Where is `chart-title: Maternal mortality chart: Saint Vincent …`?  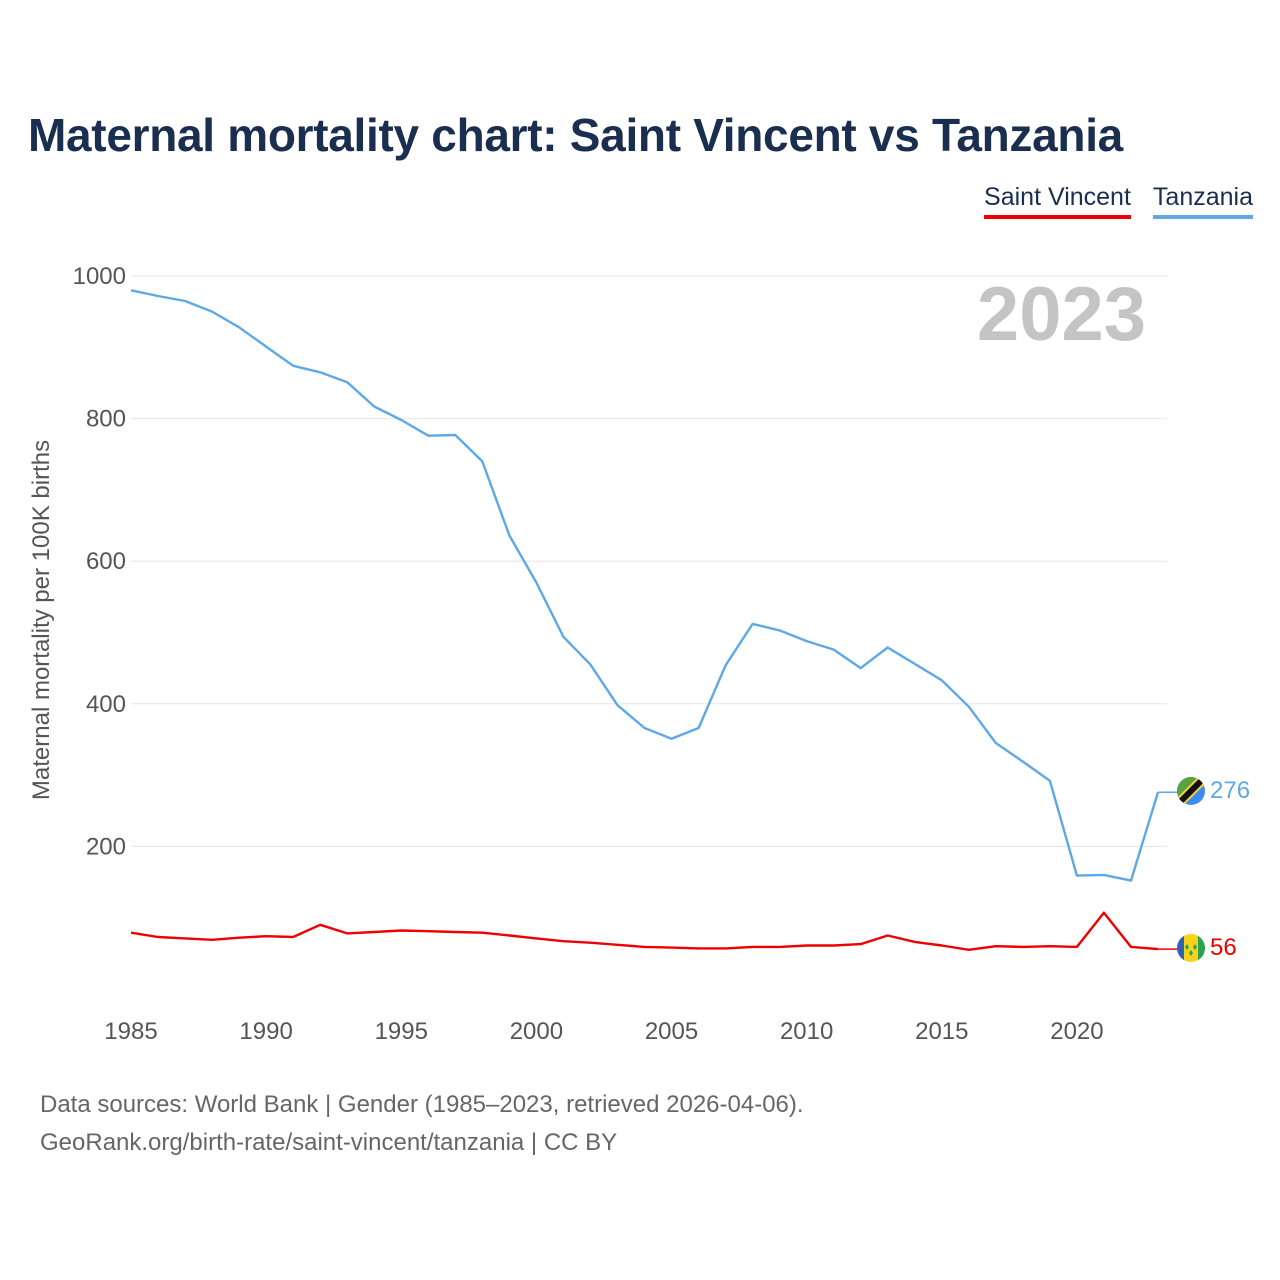 chart-title: Maternal mortality chart: Saint Vincent … is located at coordinates (575, 135).